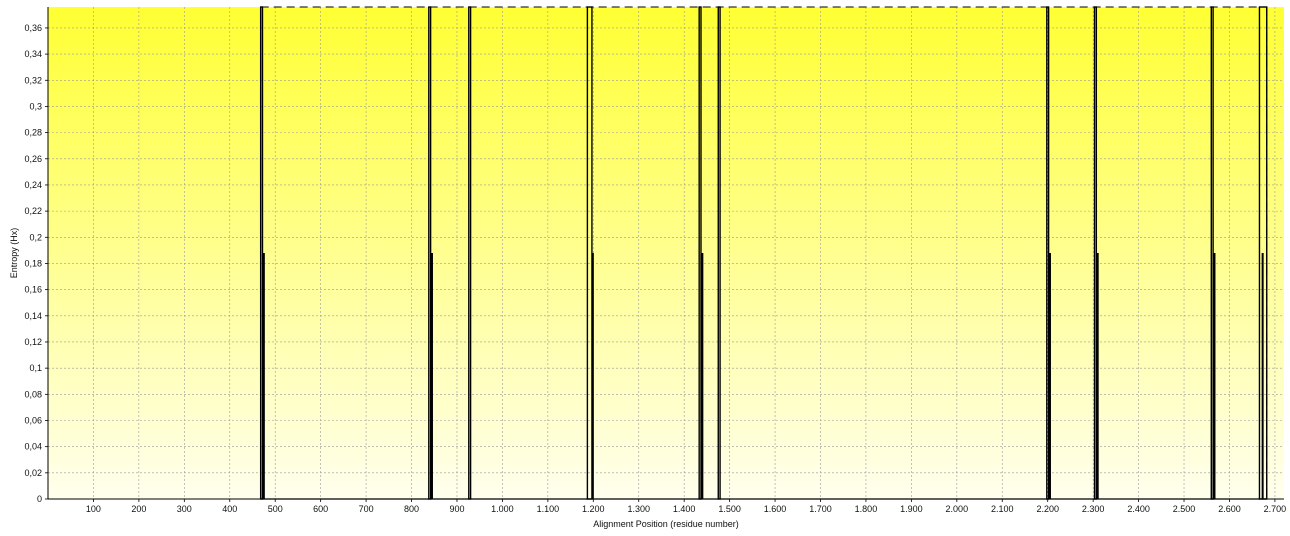 The height and width of the screenshot is (536, 1290). What do you see at coordinates (1184, 509) in the screenshot?
I see `x-tick-label: 2.500` at bounding box center [1184, 509].